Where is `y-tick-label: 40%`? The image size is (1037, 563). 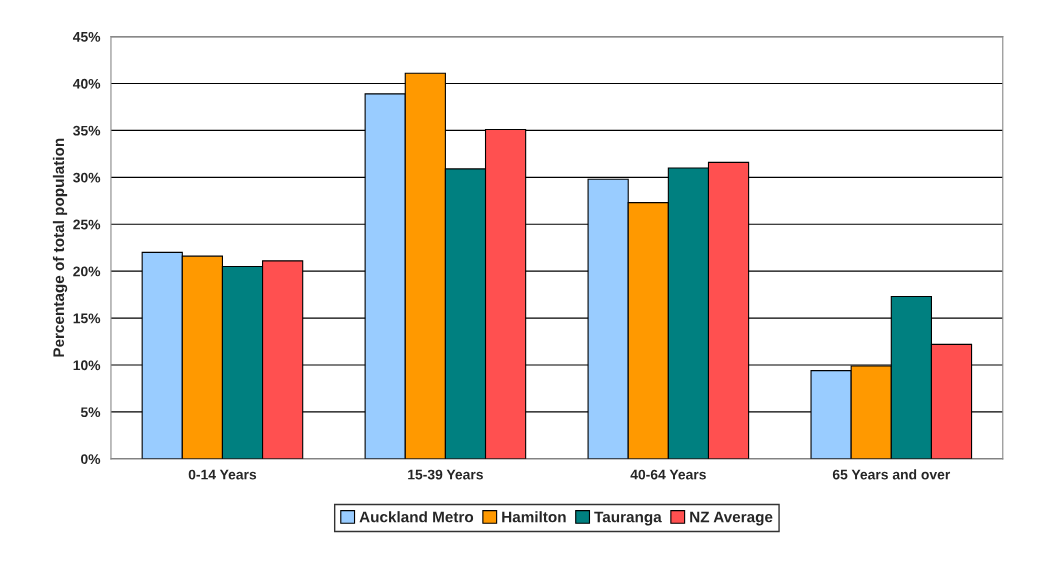 y-tick-label: 40% is located at coordinates (86, 83).